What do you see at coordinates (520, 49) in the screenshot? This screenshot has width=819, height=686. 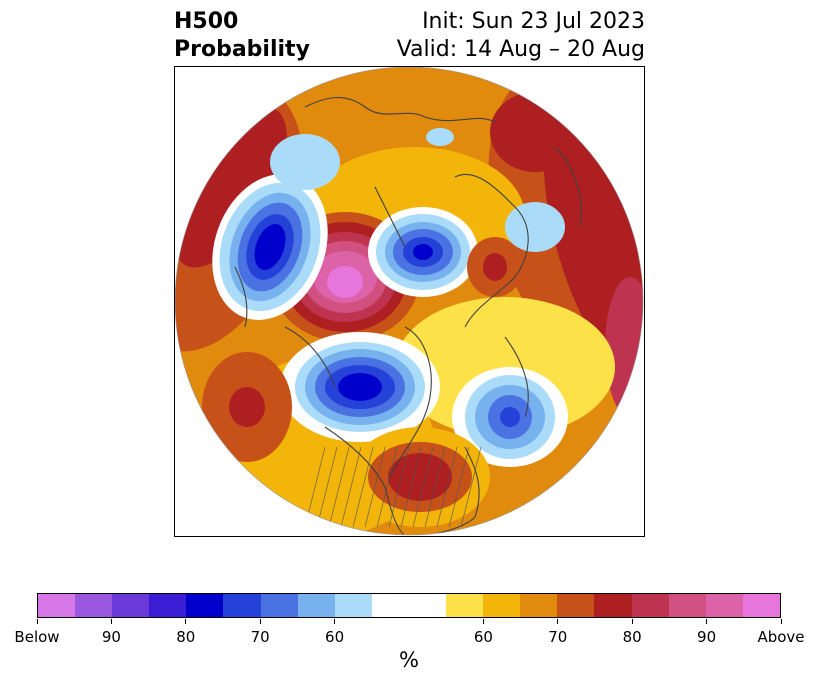 I see `valid-range: Valid: 14 Aug – 20 Aug` at bounding box center [520, 49].